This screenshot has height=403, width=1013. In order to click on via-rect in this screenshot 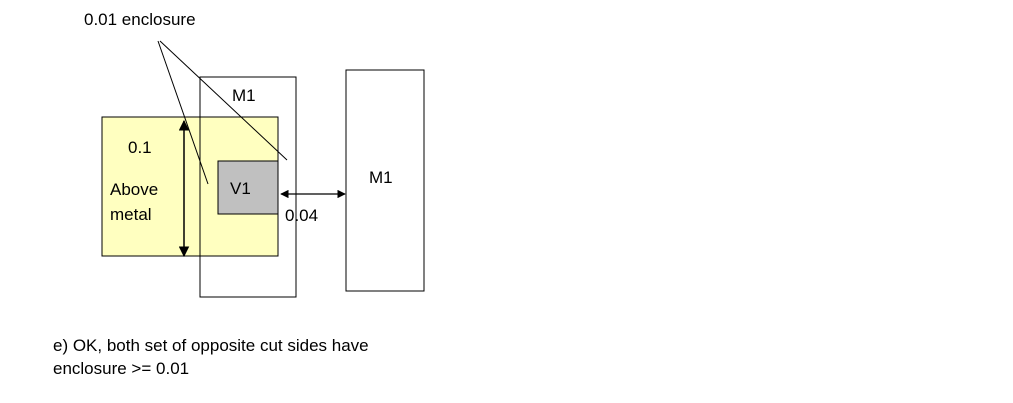, I will do `click(248, 187)`.